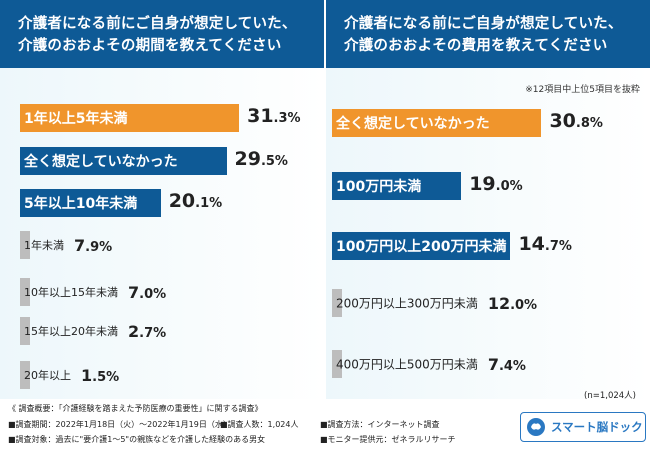 This screenshot has width=650, height=450. I want to click on pct-label-cost-2: 14.7%, so click(545, 244).